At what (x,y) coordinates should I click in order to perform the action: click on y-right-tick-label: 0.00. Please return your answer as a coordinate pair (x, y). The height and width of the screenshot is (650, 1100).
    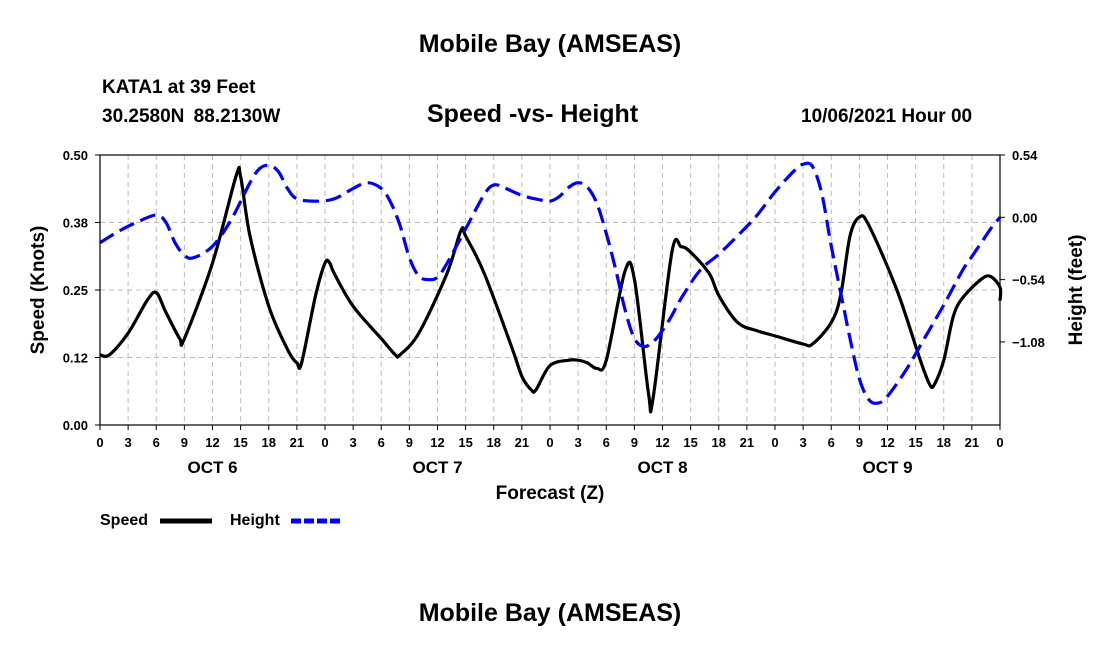
    Looking at the image, I should click on (1024, 217).